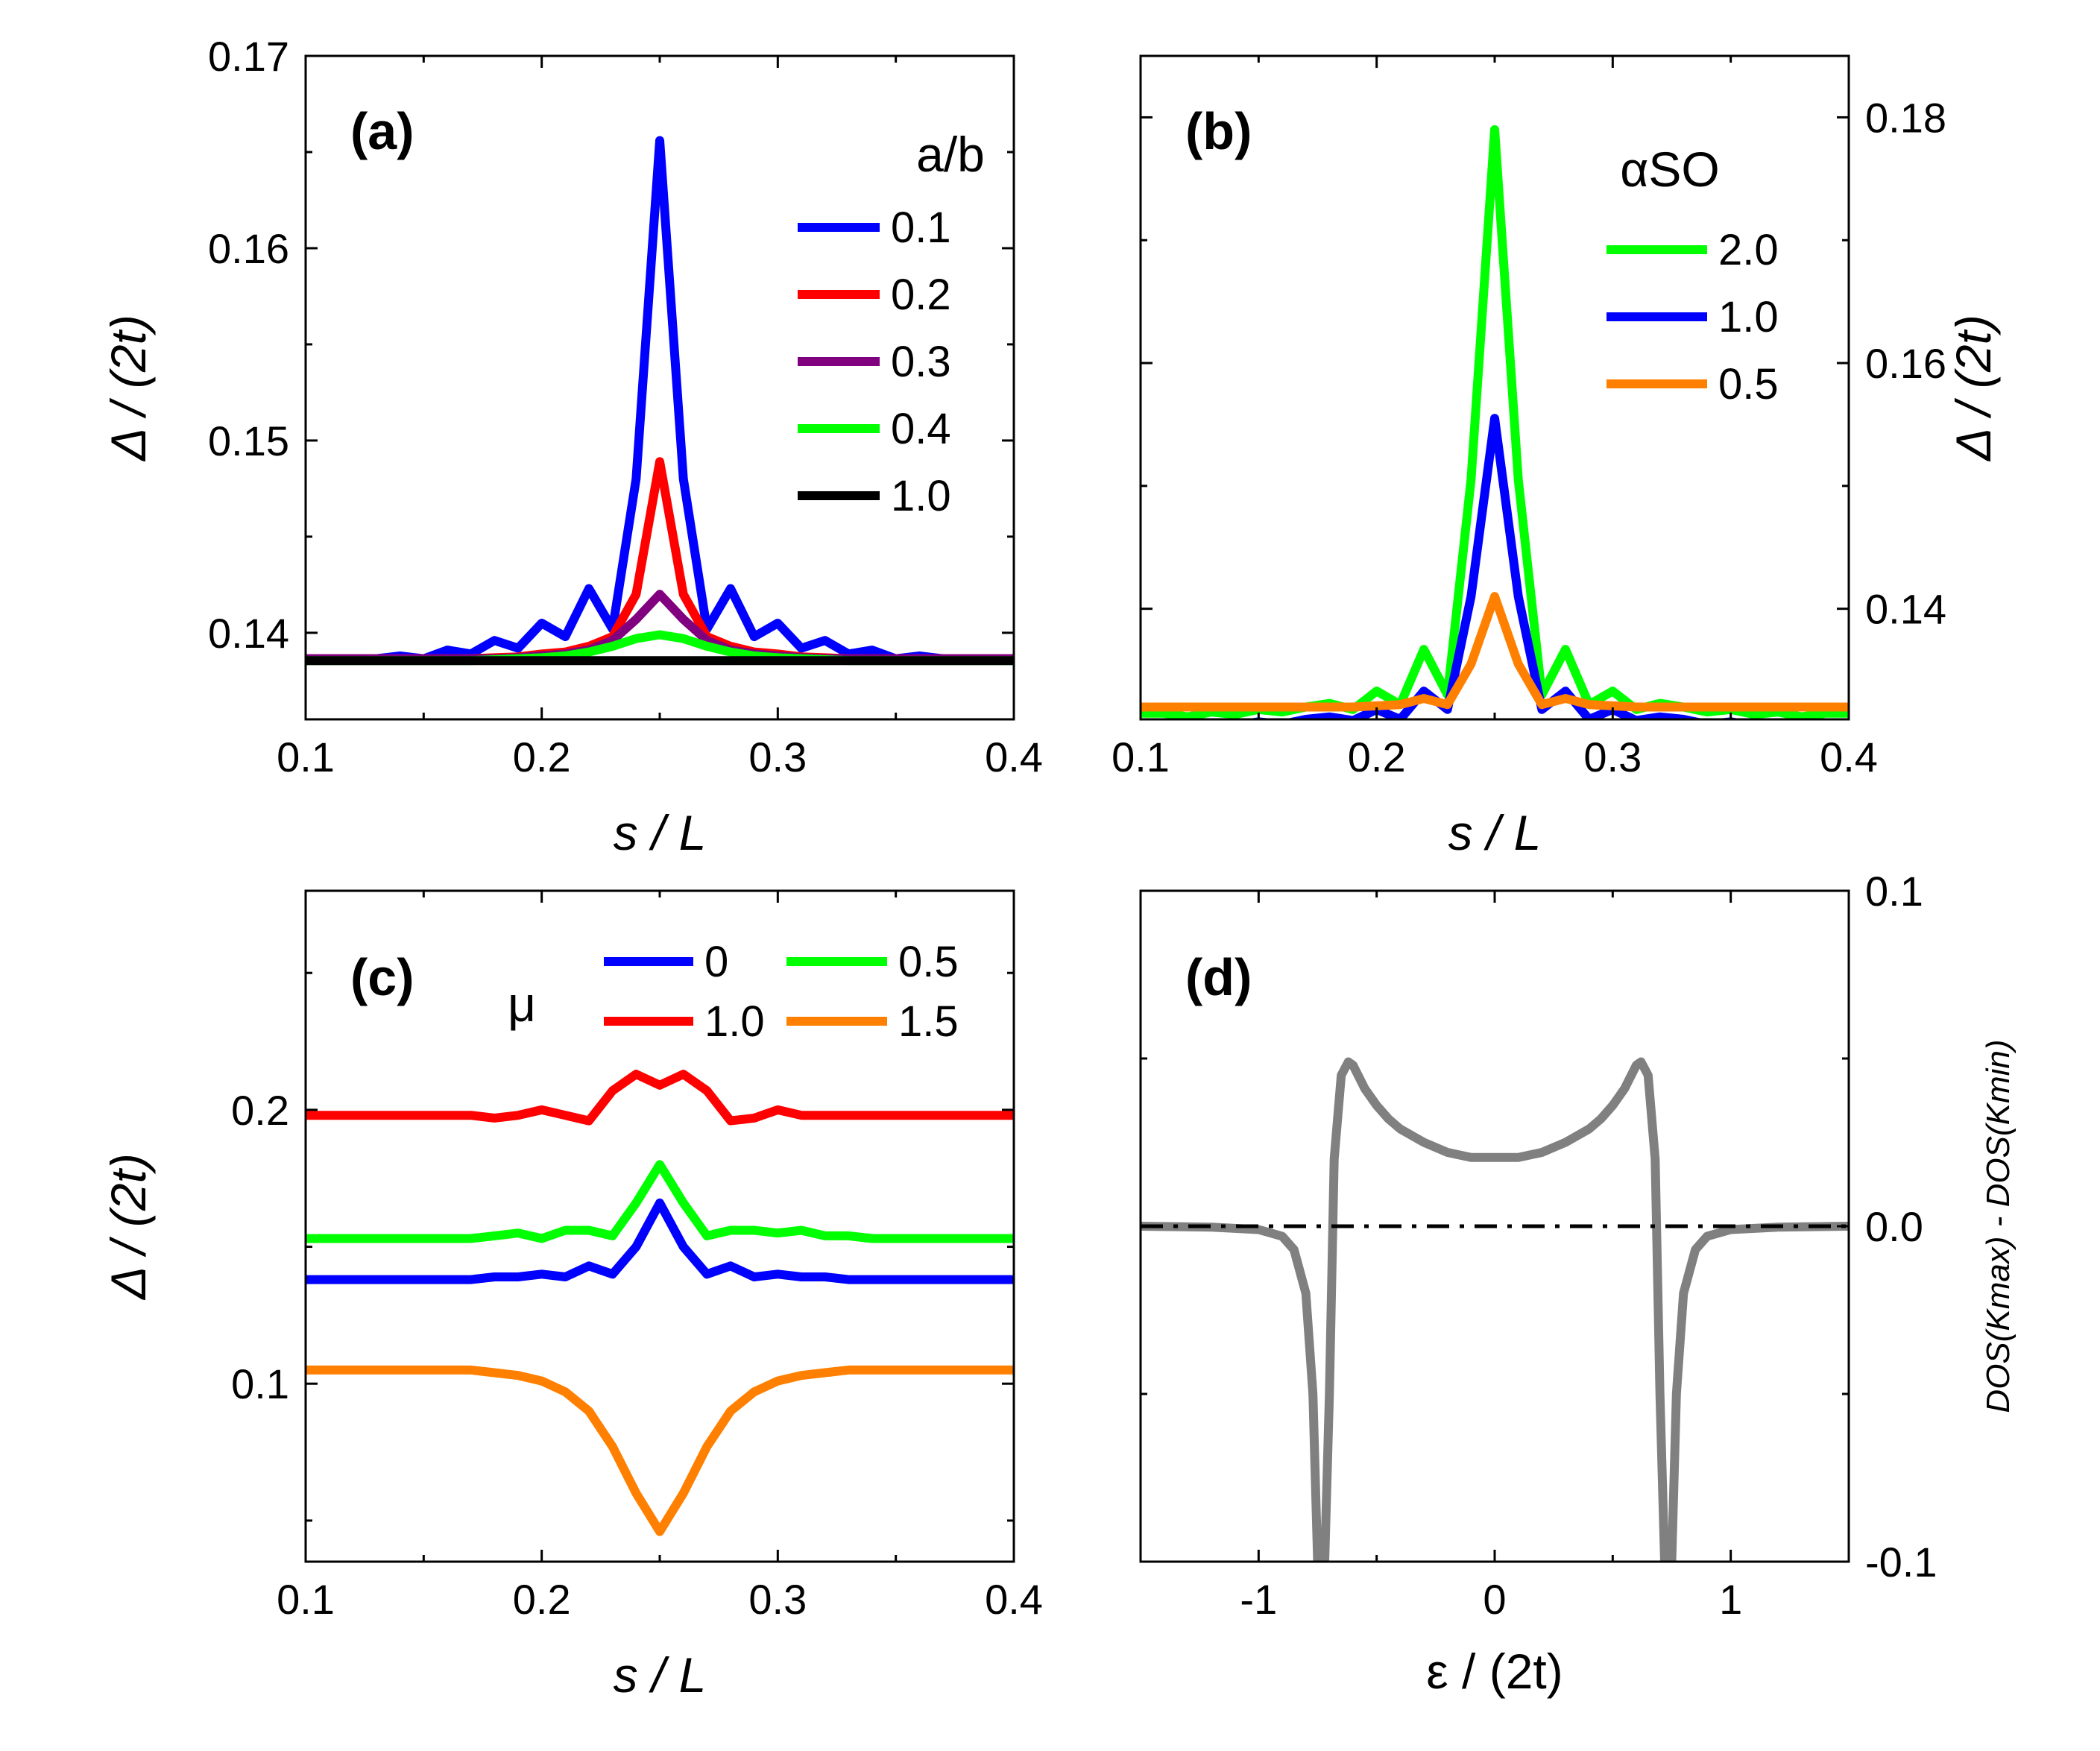 The height and width of the screenshot is (1751, 2100). What do you see at coordinates (1905, 363) in the screenshot?
I see `panel-b-y-tick-label: 0.16` at bounding box center [1905, 363].